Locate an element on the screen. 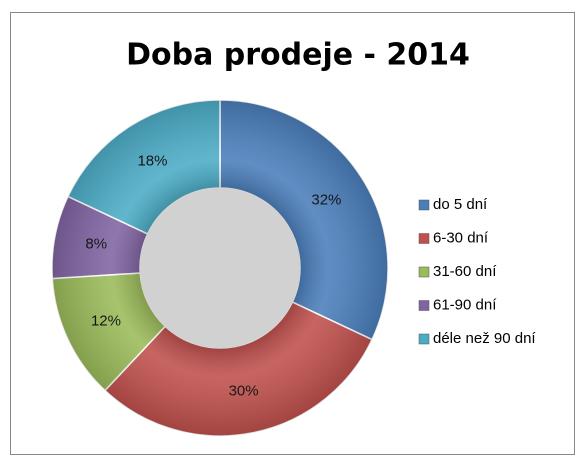 The image size is (583, 464). chart-title: Doba prodeje - 2014 is located at coordinates (298, 55).